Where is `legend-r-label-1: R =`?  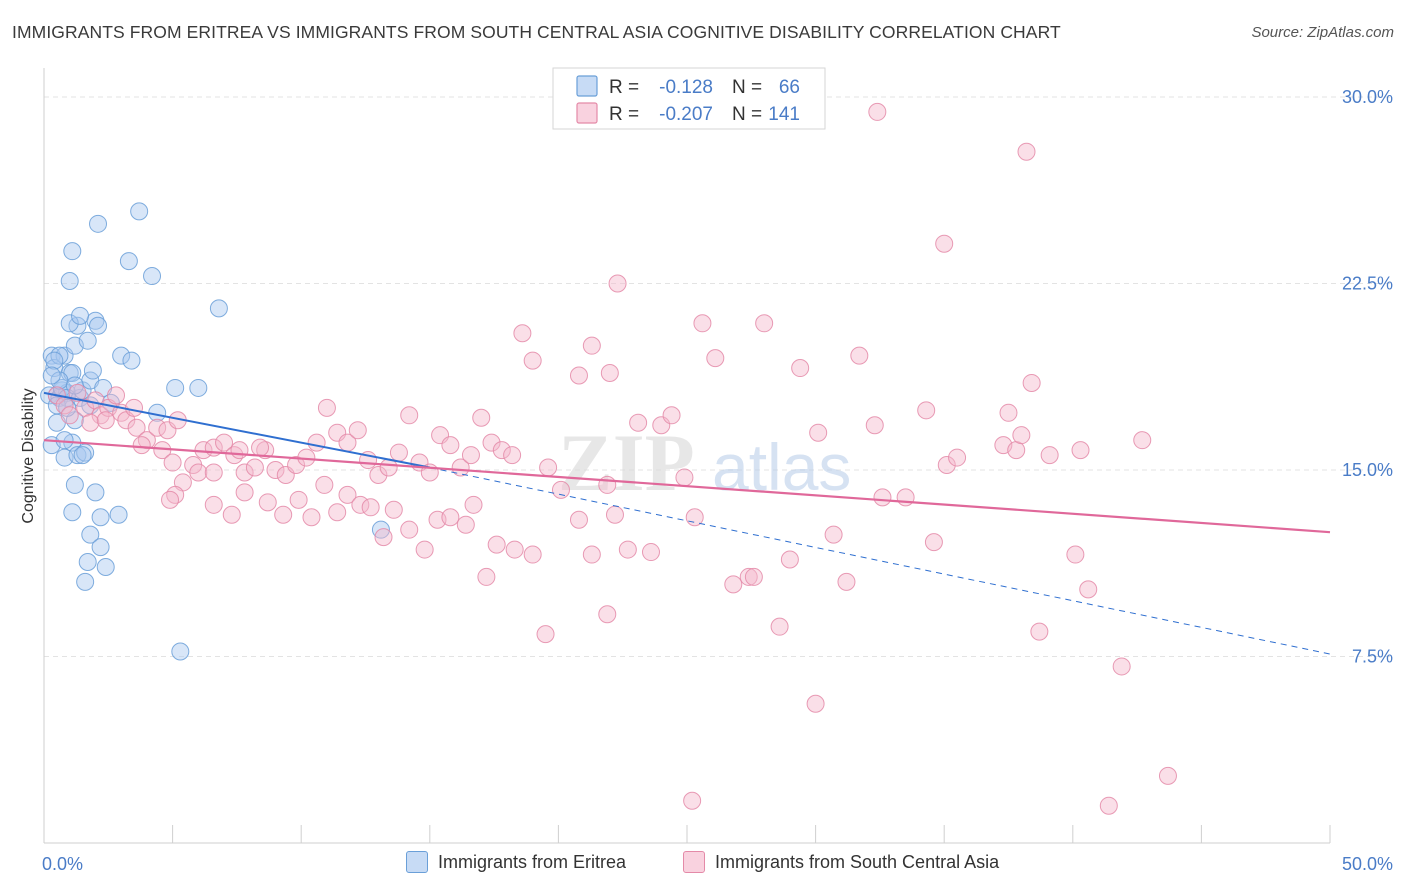 legend-r-label-1: R = is located at coordinates (624, 114).